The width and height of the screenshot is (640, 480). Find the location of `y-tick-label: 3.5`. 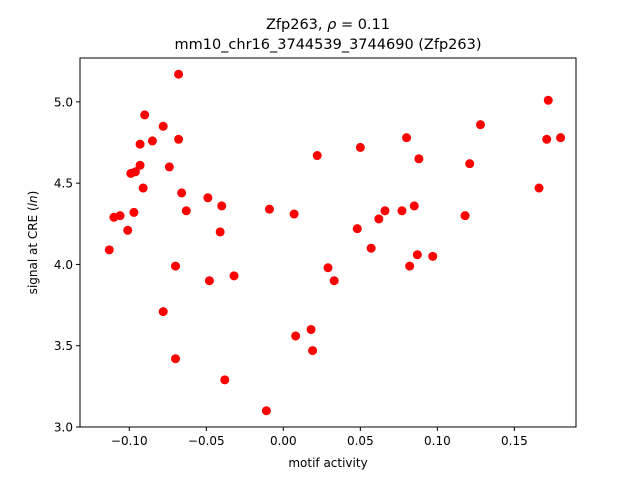

y-tick-label: 3.5 is located at coordinates (63, 346).